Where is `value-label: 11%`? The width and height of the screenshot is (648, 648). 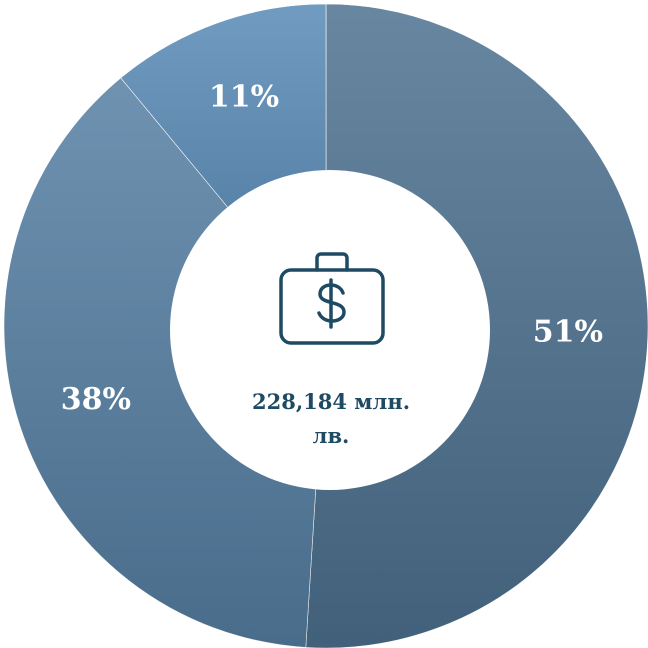
value-label: 11% is located at coordinates (244, 96).